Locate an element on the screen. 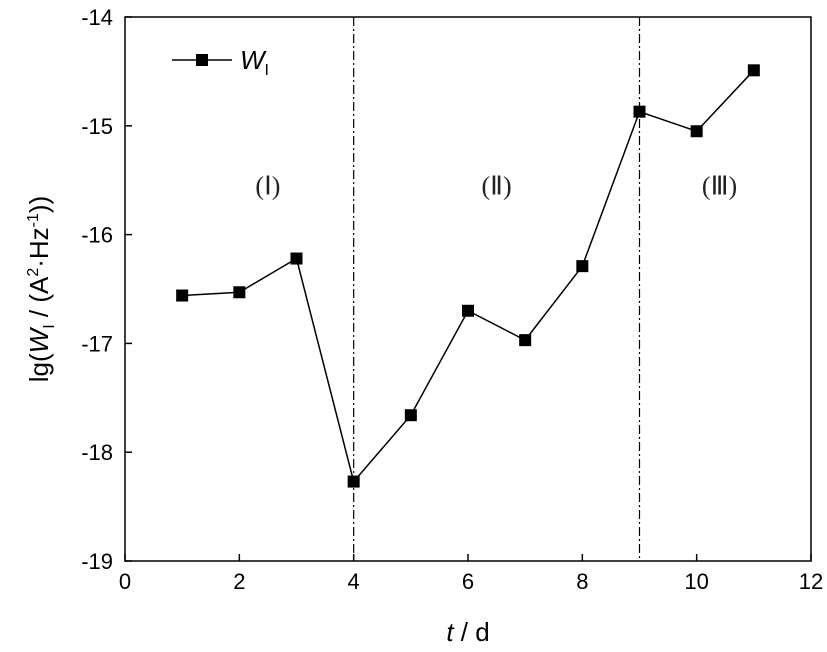 This screenshot has height=652, width=827. legend-marker is located at coordinates (202, 60).